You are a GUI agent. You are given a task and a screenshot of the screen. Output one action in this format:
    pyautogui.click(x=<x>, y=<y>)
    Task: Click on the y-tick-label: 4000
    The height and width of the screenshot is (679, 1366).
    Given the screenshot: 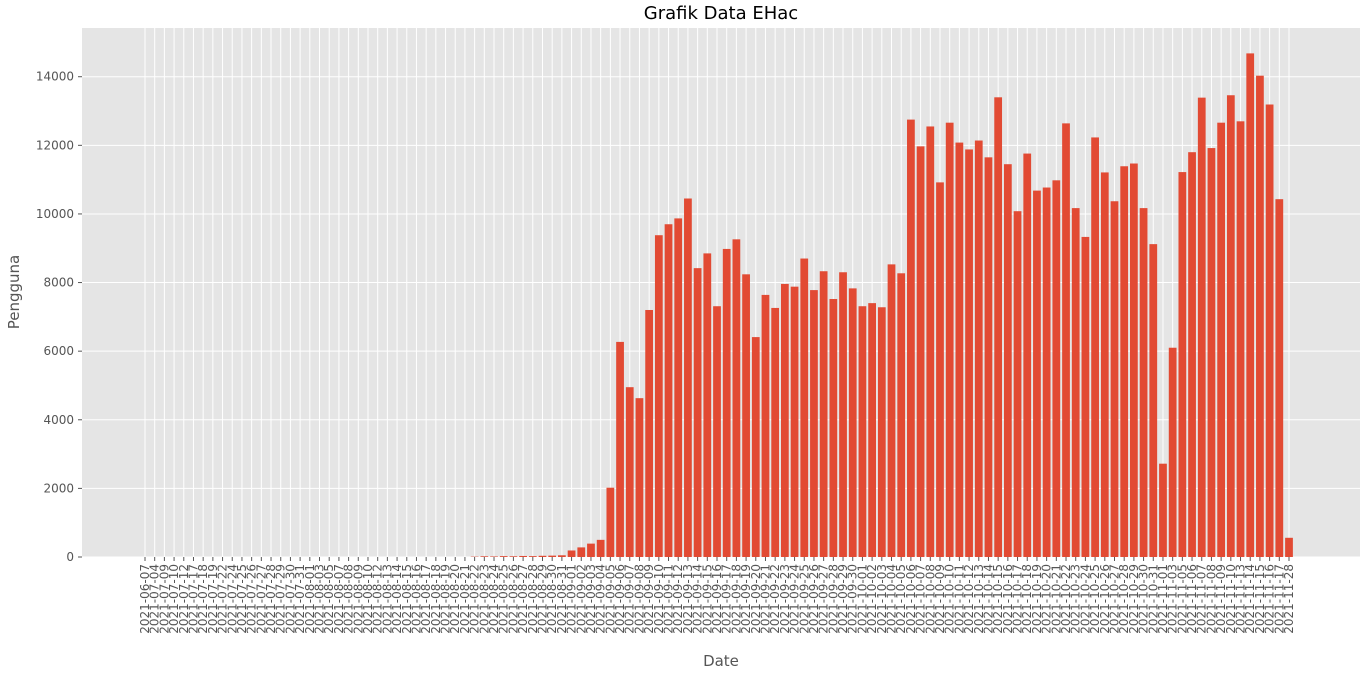 What is the action you would take?
    pyautogui.click(x=58, y=420)
    